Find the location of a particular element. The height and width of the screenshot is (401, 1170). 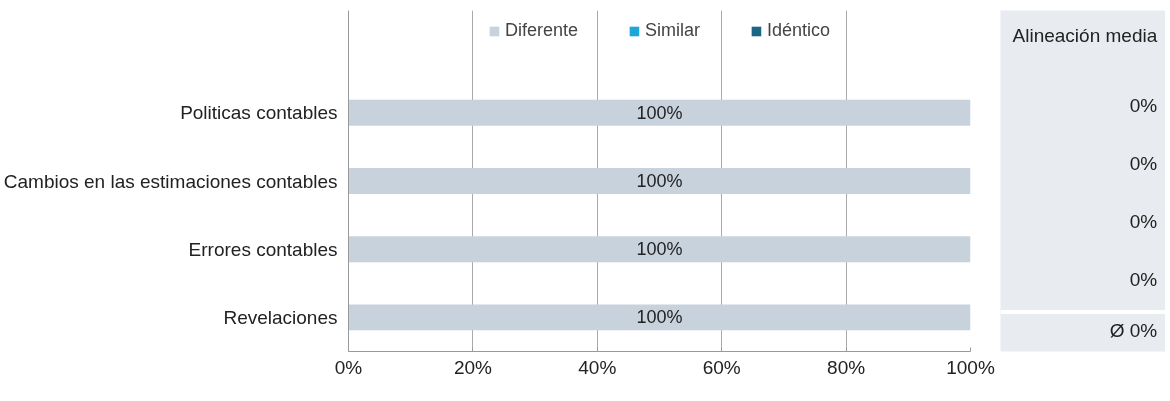

text: Ø 0% is located at coordinates (1133, 330).